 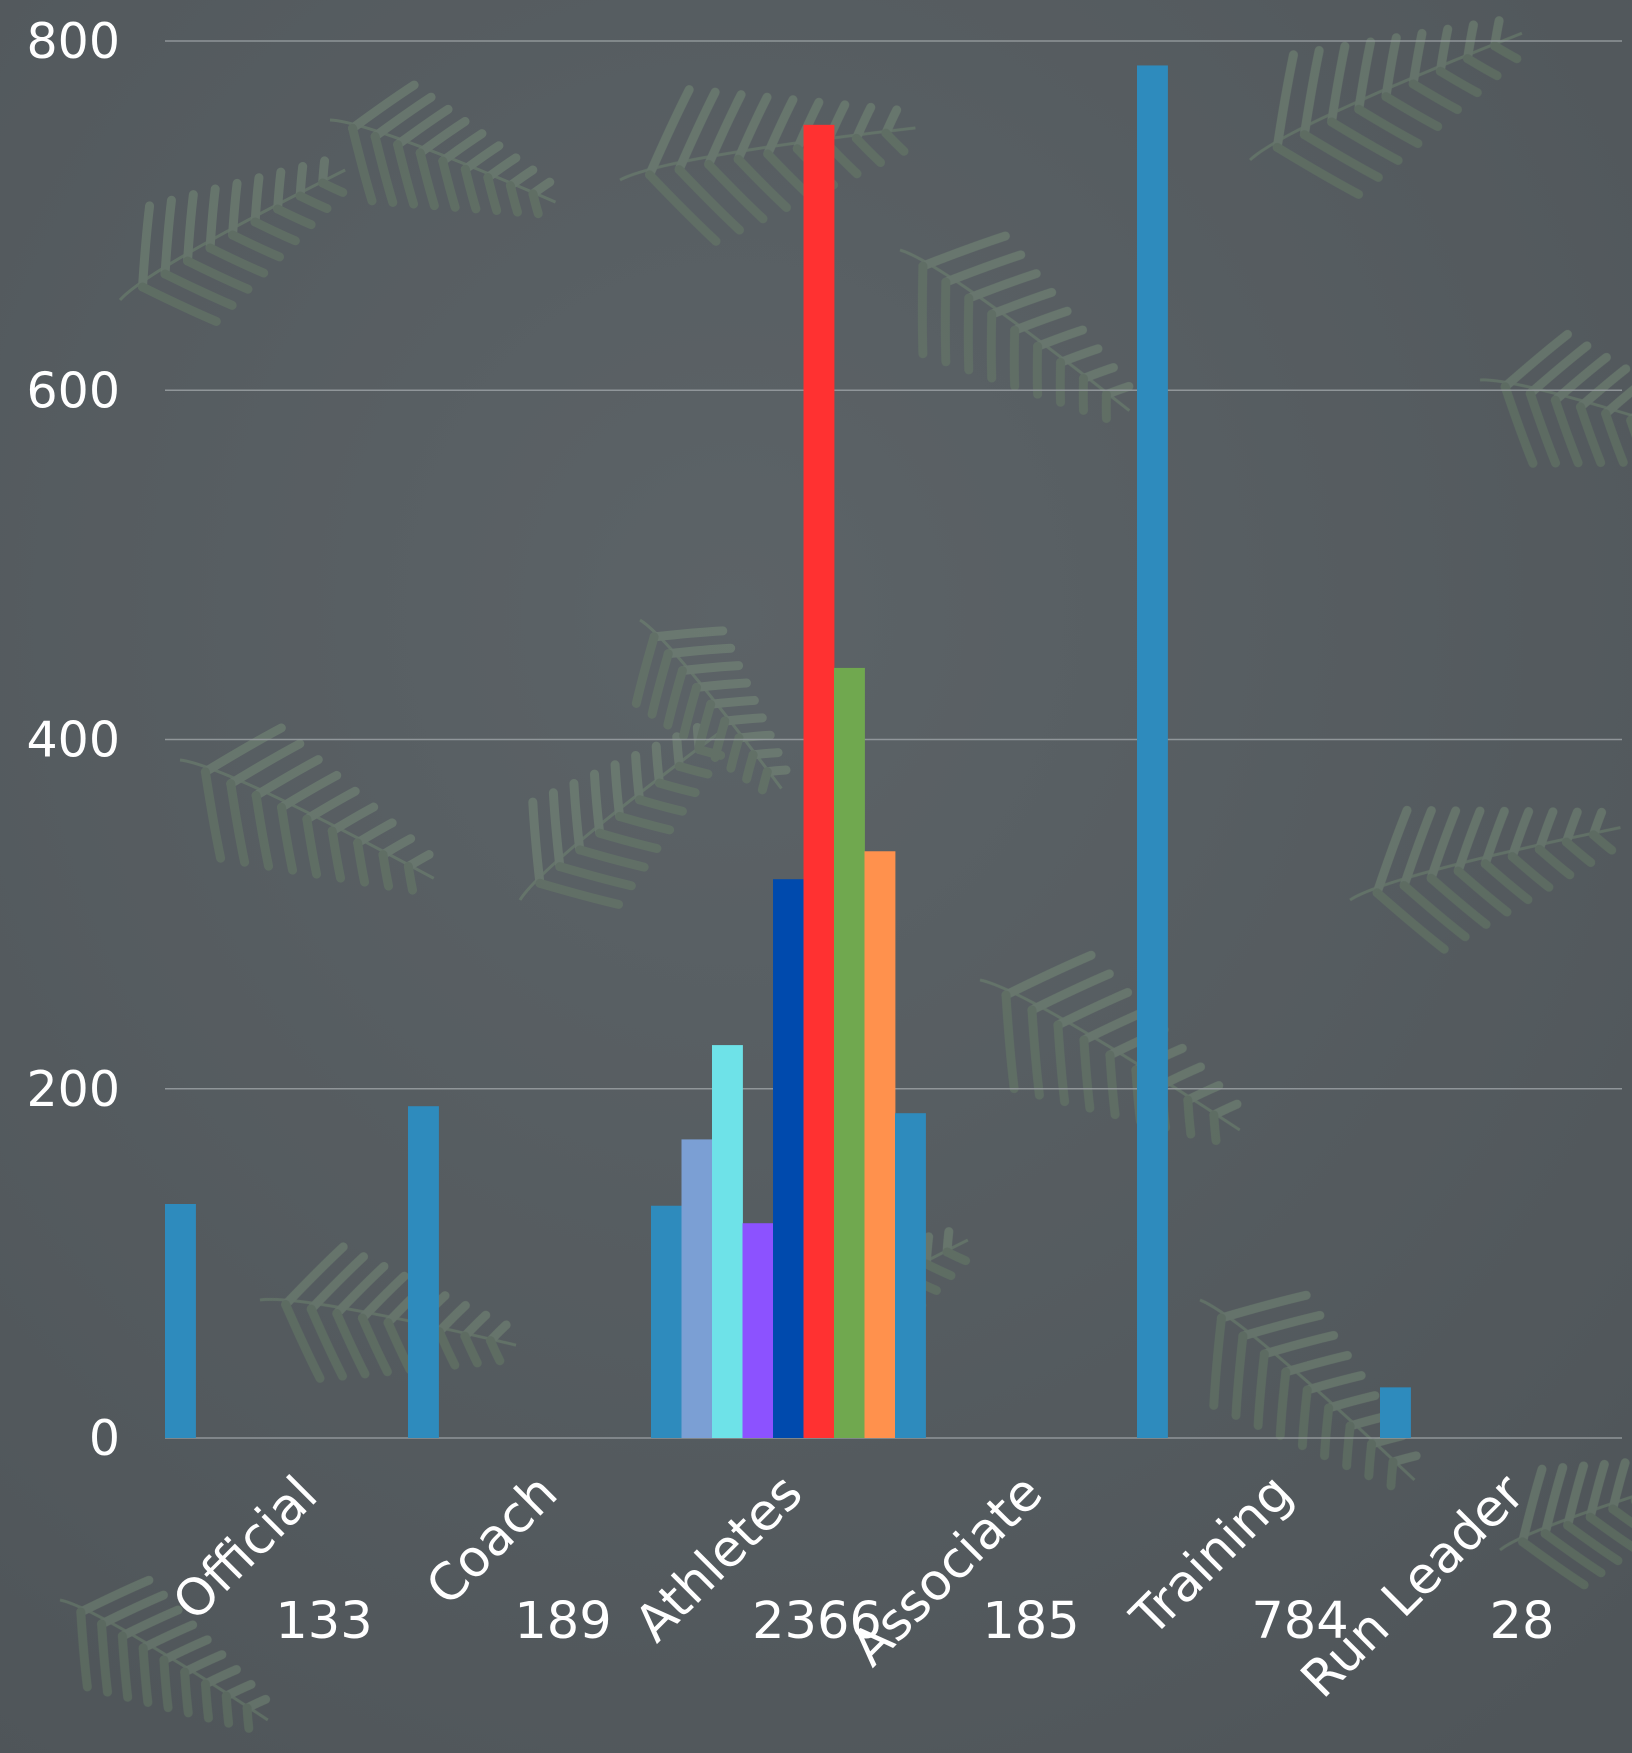 I want to click on category-total: 189, so click(x=562, y=1621).